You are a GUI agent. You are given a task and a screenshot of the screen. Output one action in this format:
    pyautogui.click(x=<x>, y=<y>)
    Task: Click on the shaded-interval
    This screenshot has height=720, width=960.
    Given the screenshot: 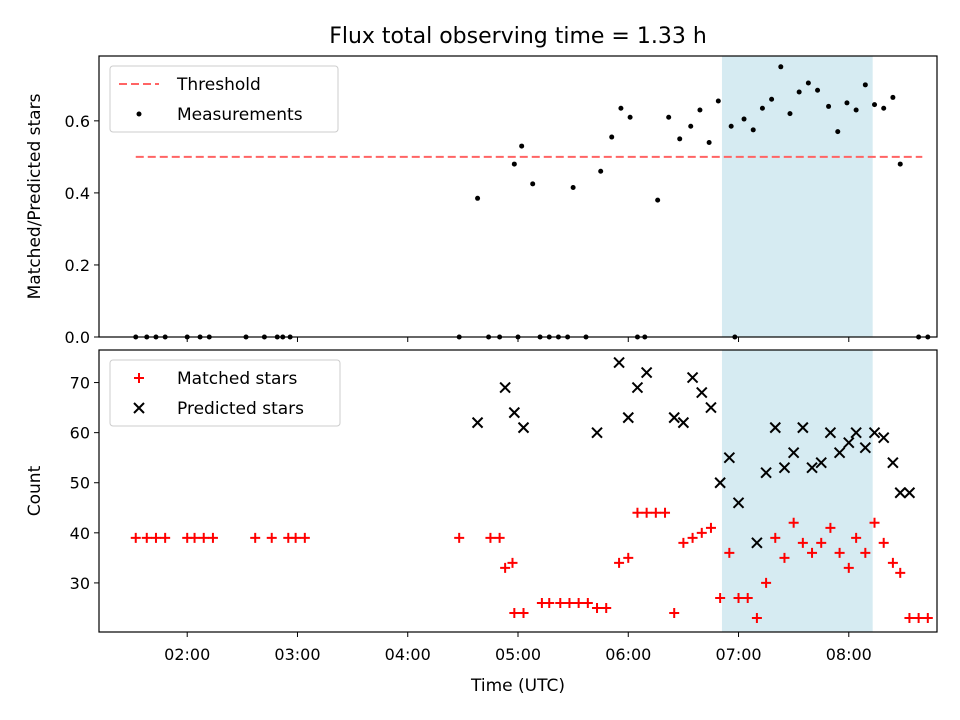 What is the action you would take?
    pyautogui.click(x=797, y=196)
    